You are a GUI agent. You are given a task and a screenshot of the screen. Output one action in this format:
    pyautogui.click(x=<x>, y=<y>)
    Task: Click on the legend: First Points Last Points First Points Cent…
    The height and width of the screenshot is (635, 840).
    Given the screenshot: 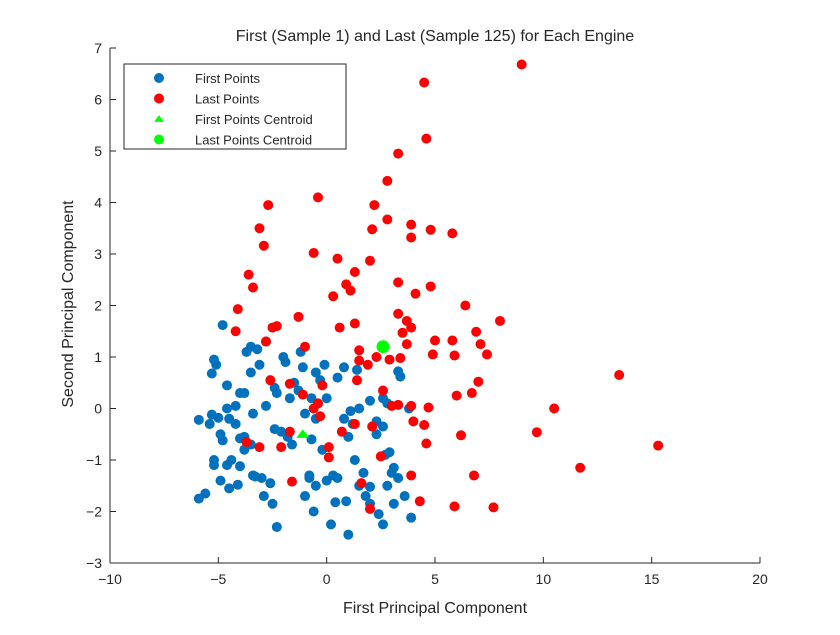 What is the action you would take?
    pyautogui.click(x=235, y=106)
    